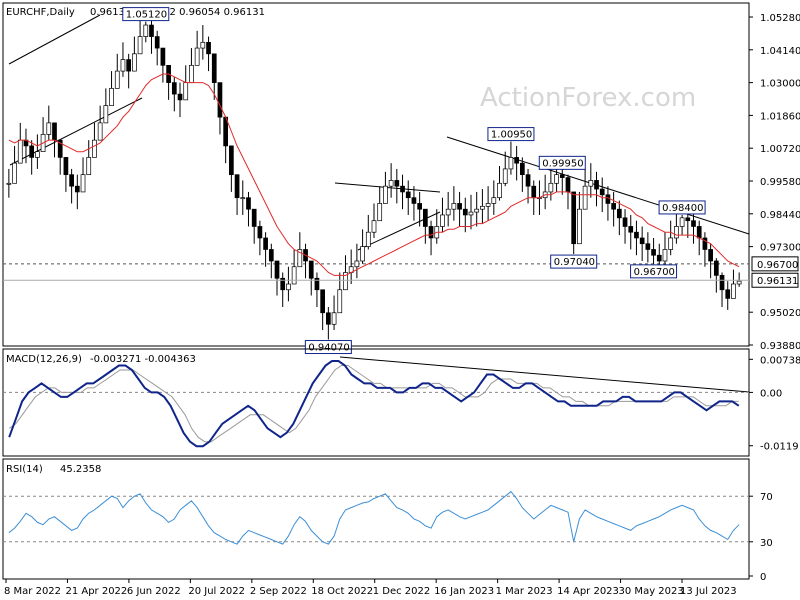 The width and height of the screenshot is (800, 600). I want to click on rsi-level-lines, so click(376, 519).